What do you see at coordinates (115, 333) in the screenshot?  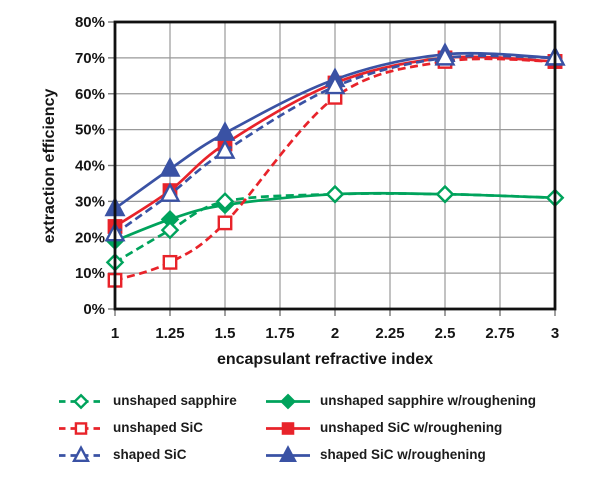 I see `x-tick-label: 1` at bounding box center [115, 333].